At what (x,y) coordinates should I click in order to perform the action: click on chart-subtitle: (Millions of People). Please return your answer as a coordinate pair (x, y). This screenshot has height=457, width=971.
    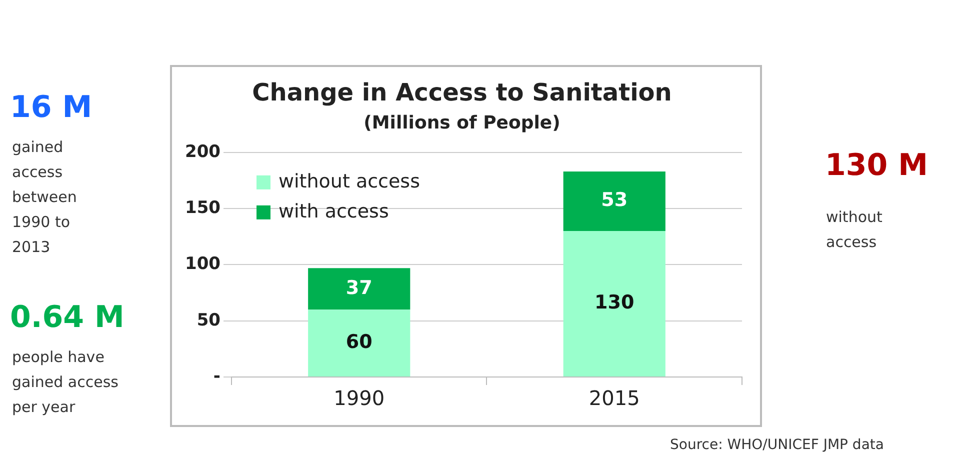
    Looking at the image, I should click on (462, 123).